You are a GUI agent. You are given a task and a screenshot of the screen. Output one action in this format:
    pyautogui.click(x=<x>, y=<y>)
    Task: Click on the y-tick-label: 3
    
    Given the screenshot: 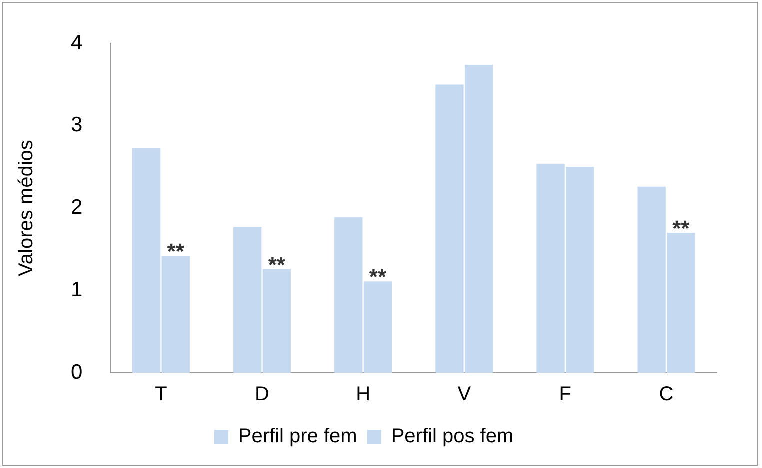 What is the action you would take?
    pyautogui.click(x=76, y=125)
    